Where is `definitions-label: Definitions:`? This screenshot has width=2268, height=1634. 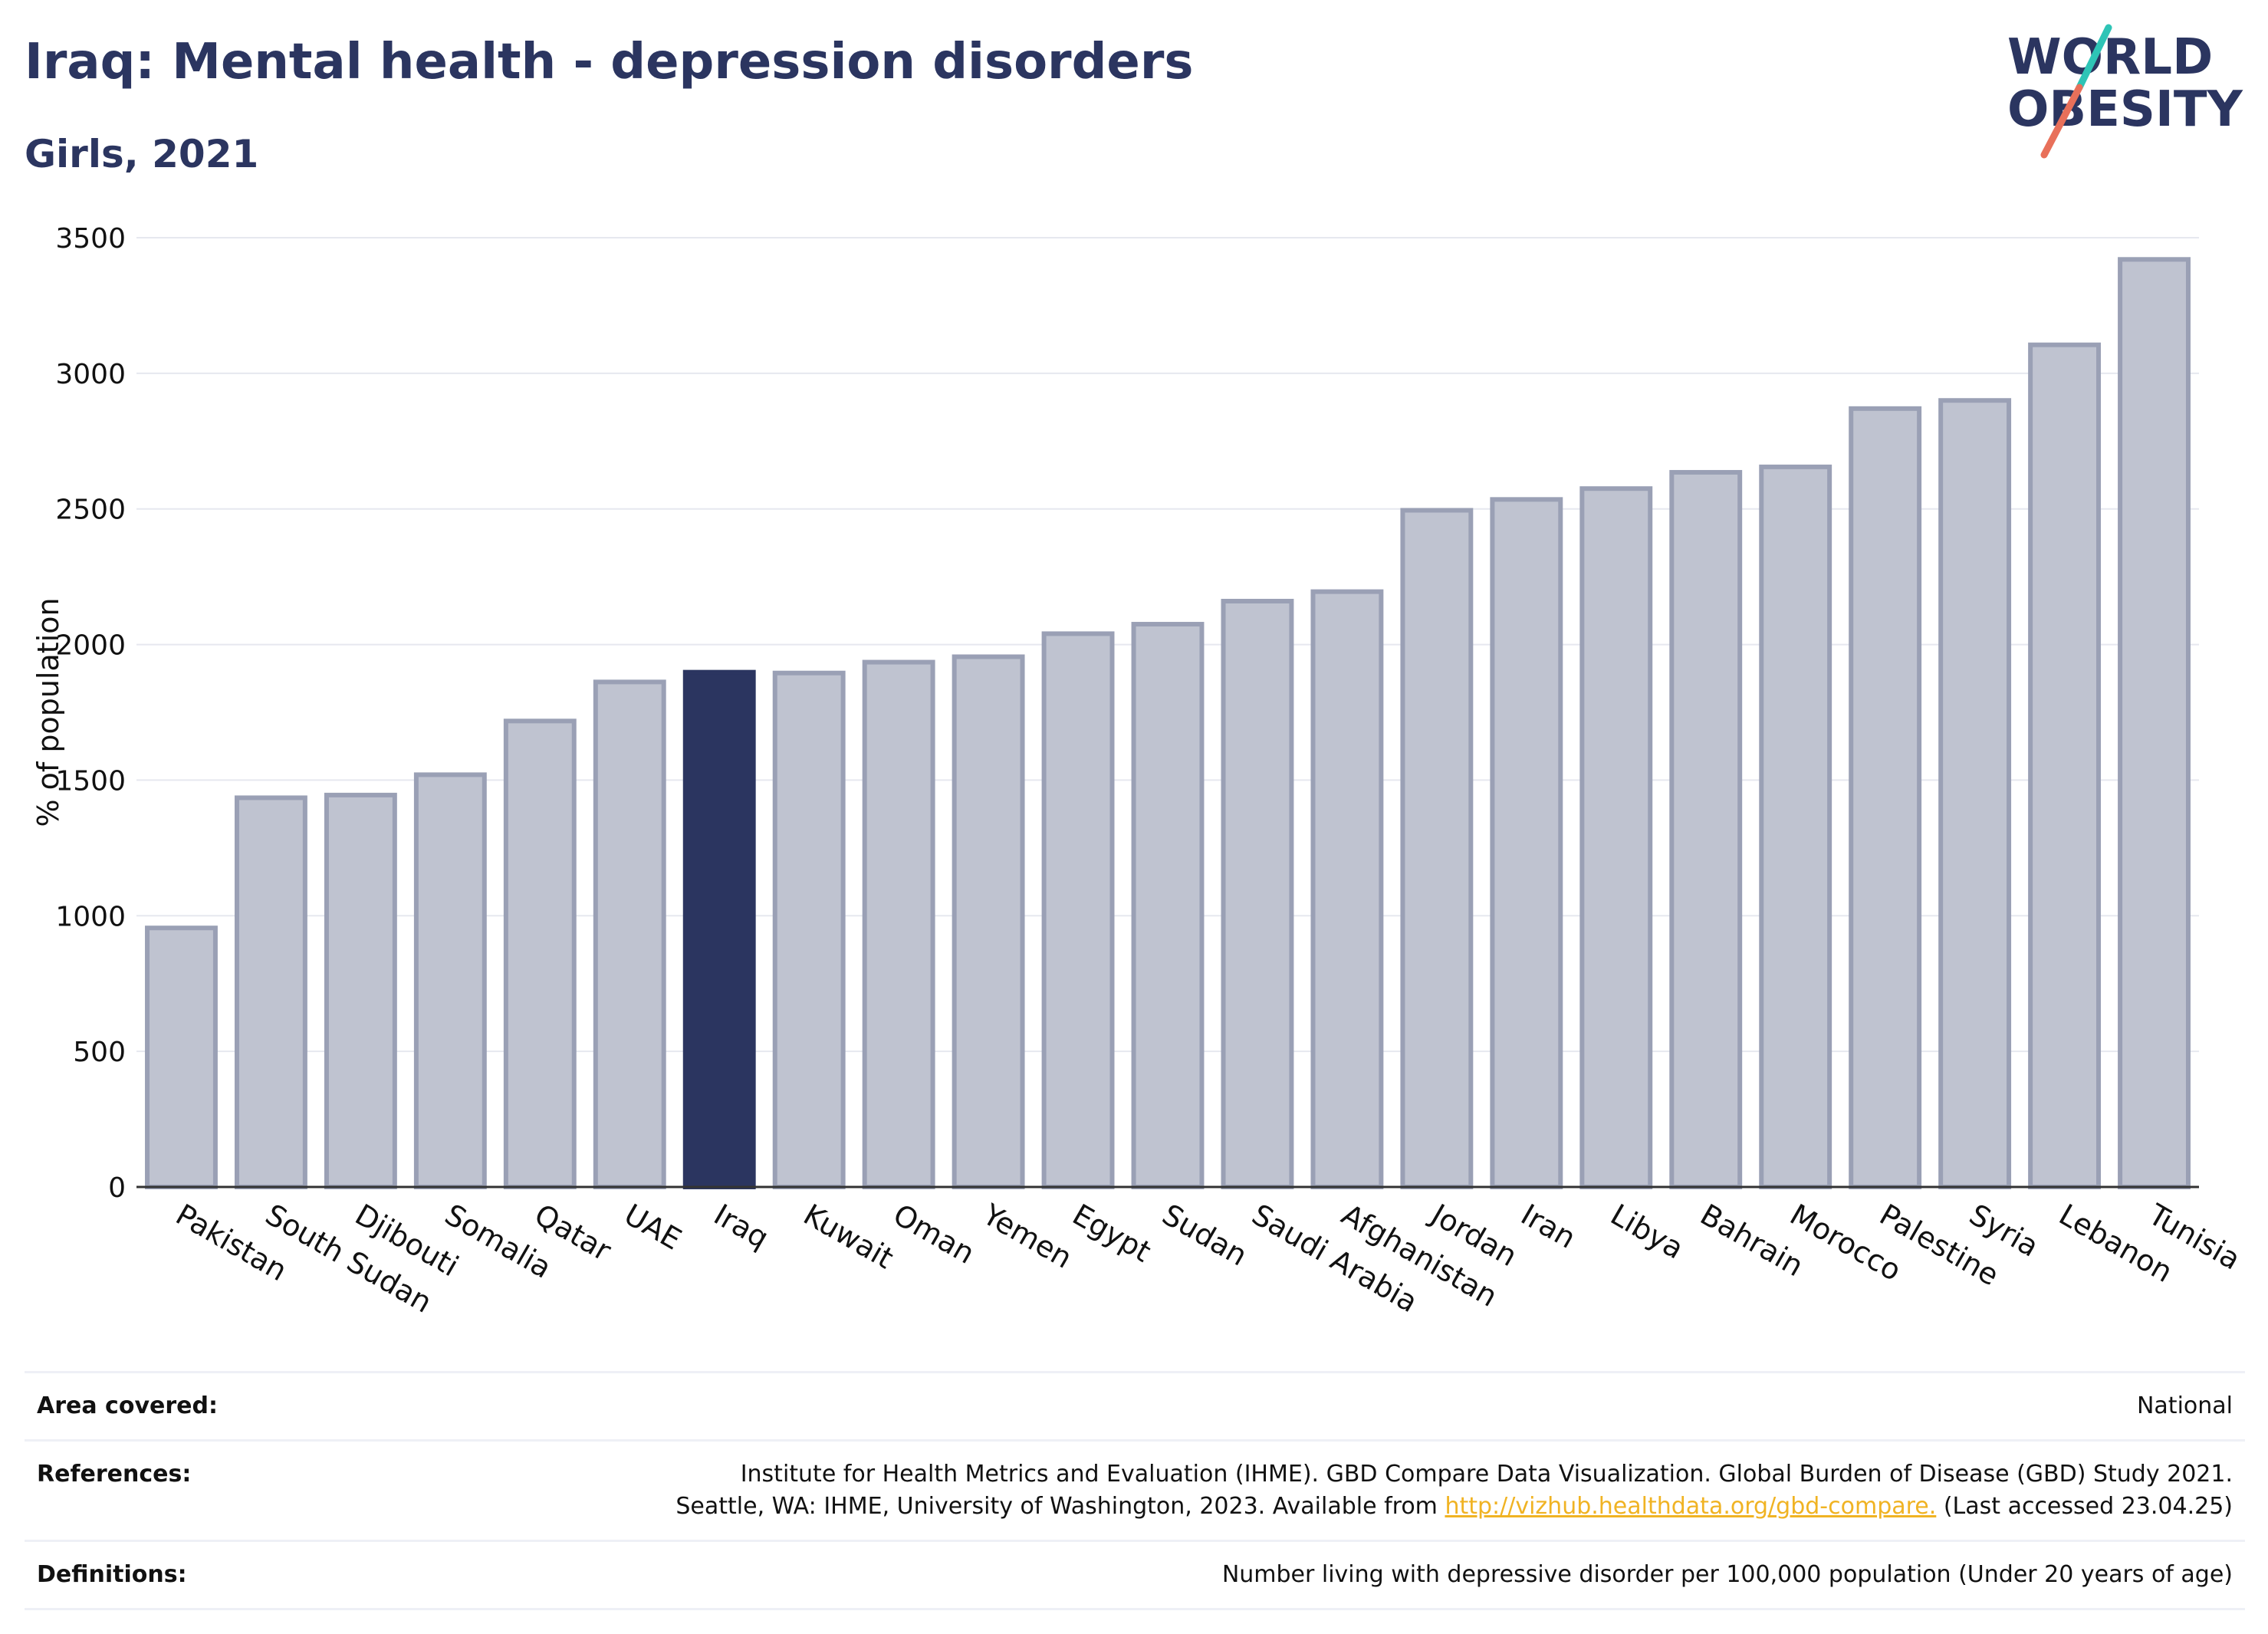
definitions-label: Definitions: is located at coordinates (112, 1575).